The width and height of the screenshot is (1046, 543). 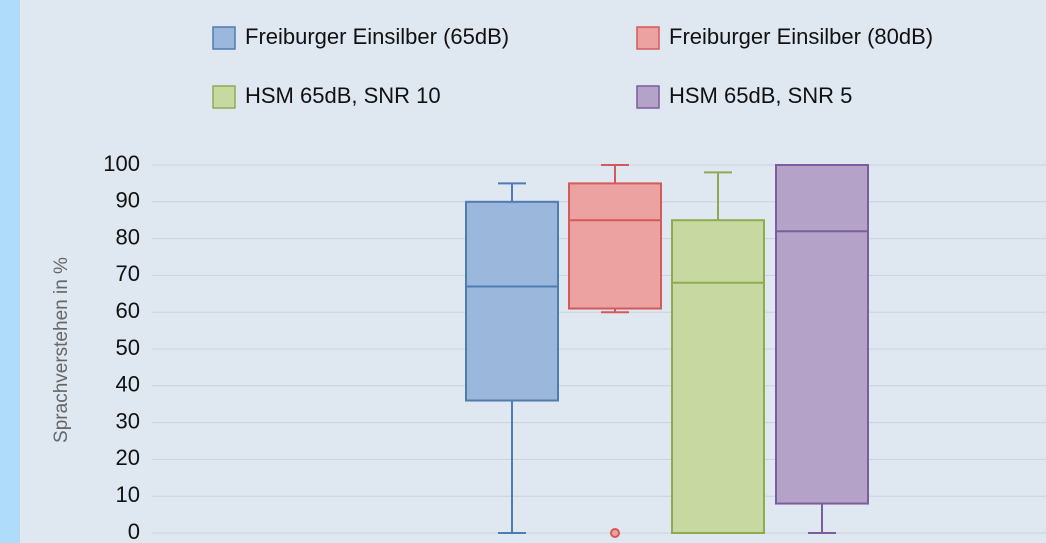 I want to click on legend-label: Freiburger Einsilber (80dB), so click(x=801, y=36).